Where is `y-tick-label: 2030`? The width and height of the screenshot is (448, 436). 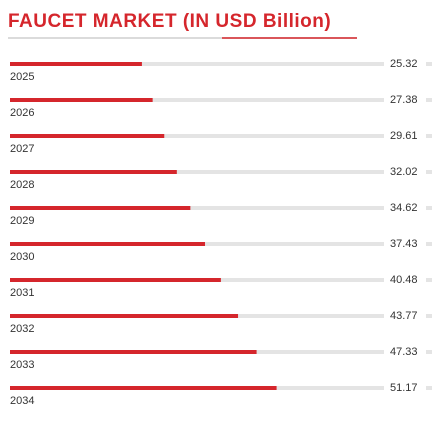
y-tick-label: 2030 is located at coordinates (22, 257).